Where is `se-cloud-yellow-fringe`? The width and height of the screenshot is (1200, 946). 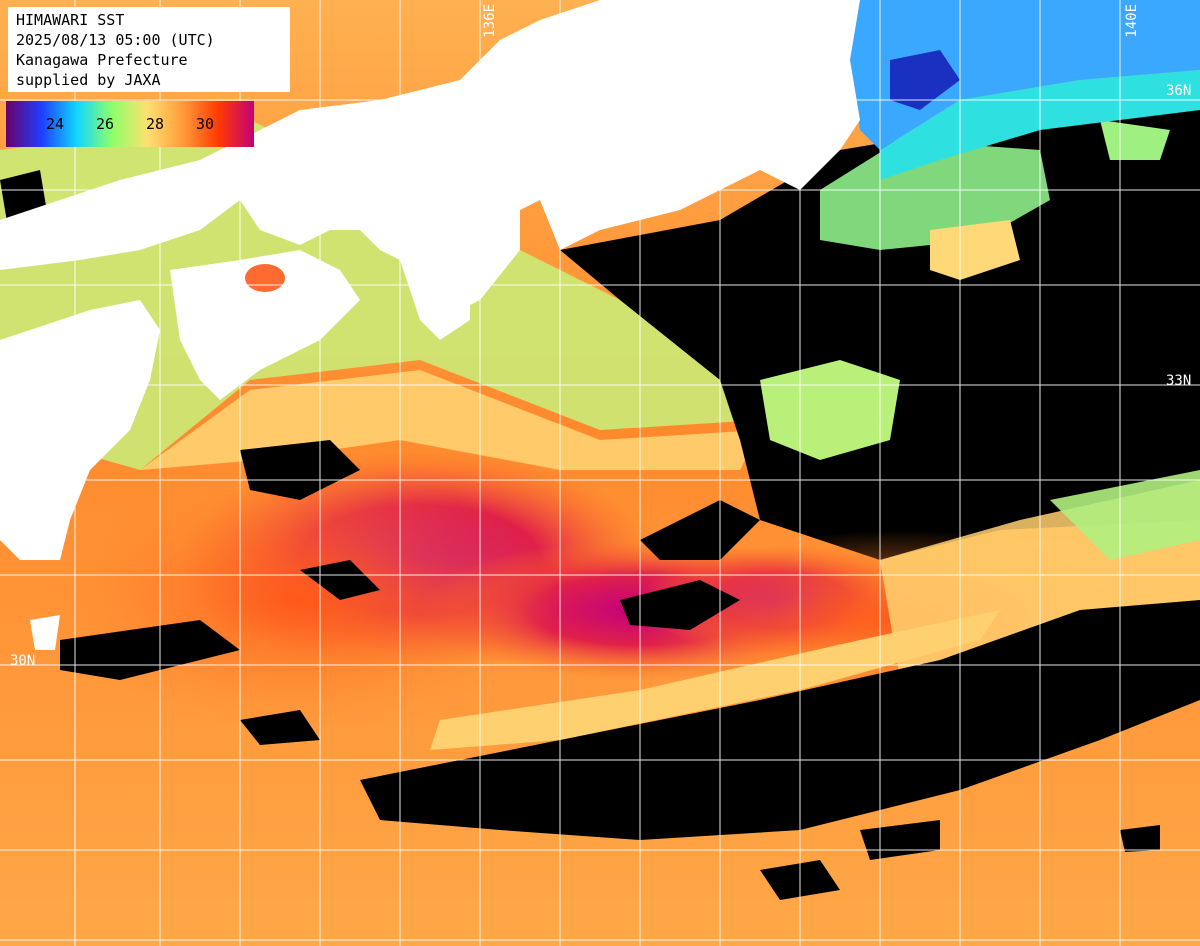
se-cloud-yellow-fringe is located at coordinates (715, 680).